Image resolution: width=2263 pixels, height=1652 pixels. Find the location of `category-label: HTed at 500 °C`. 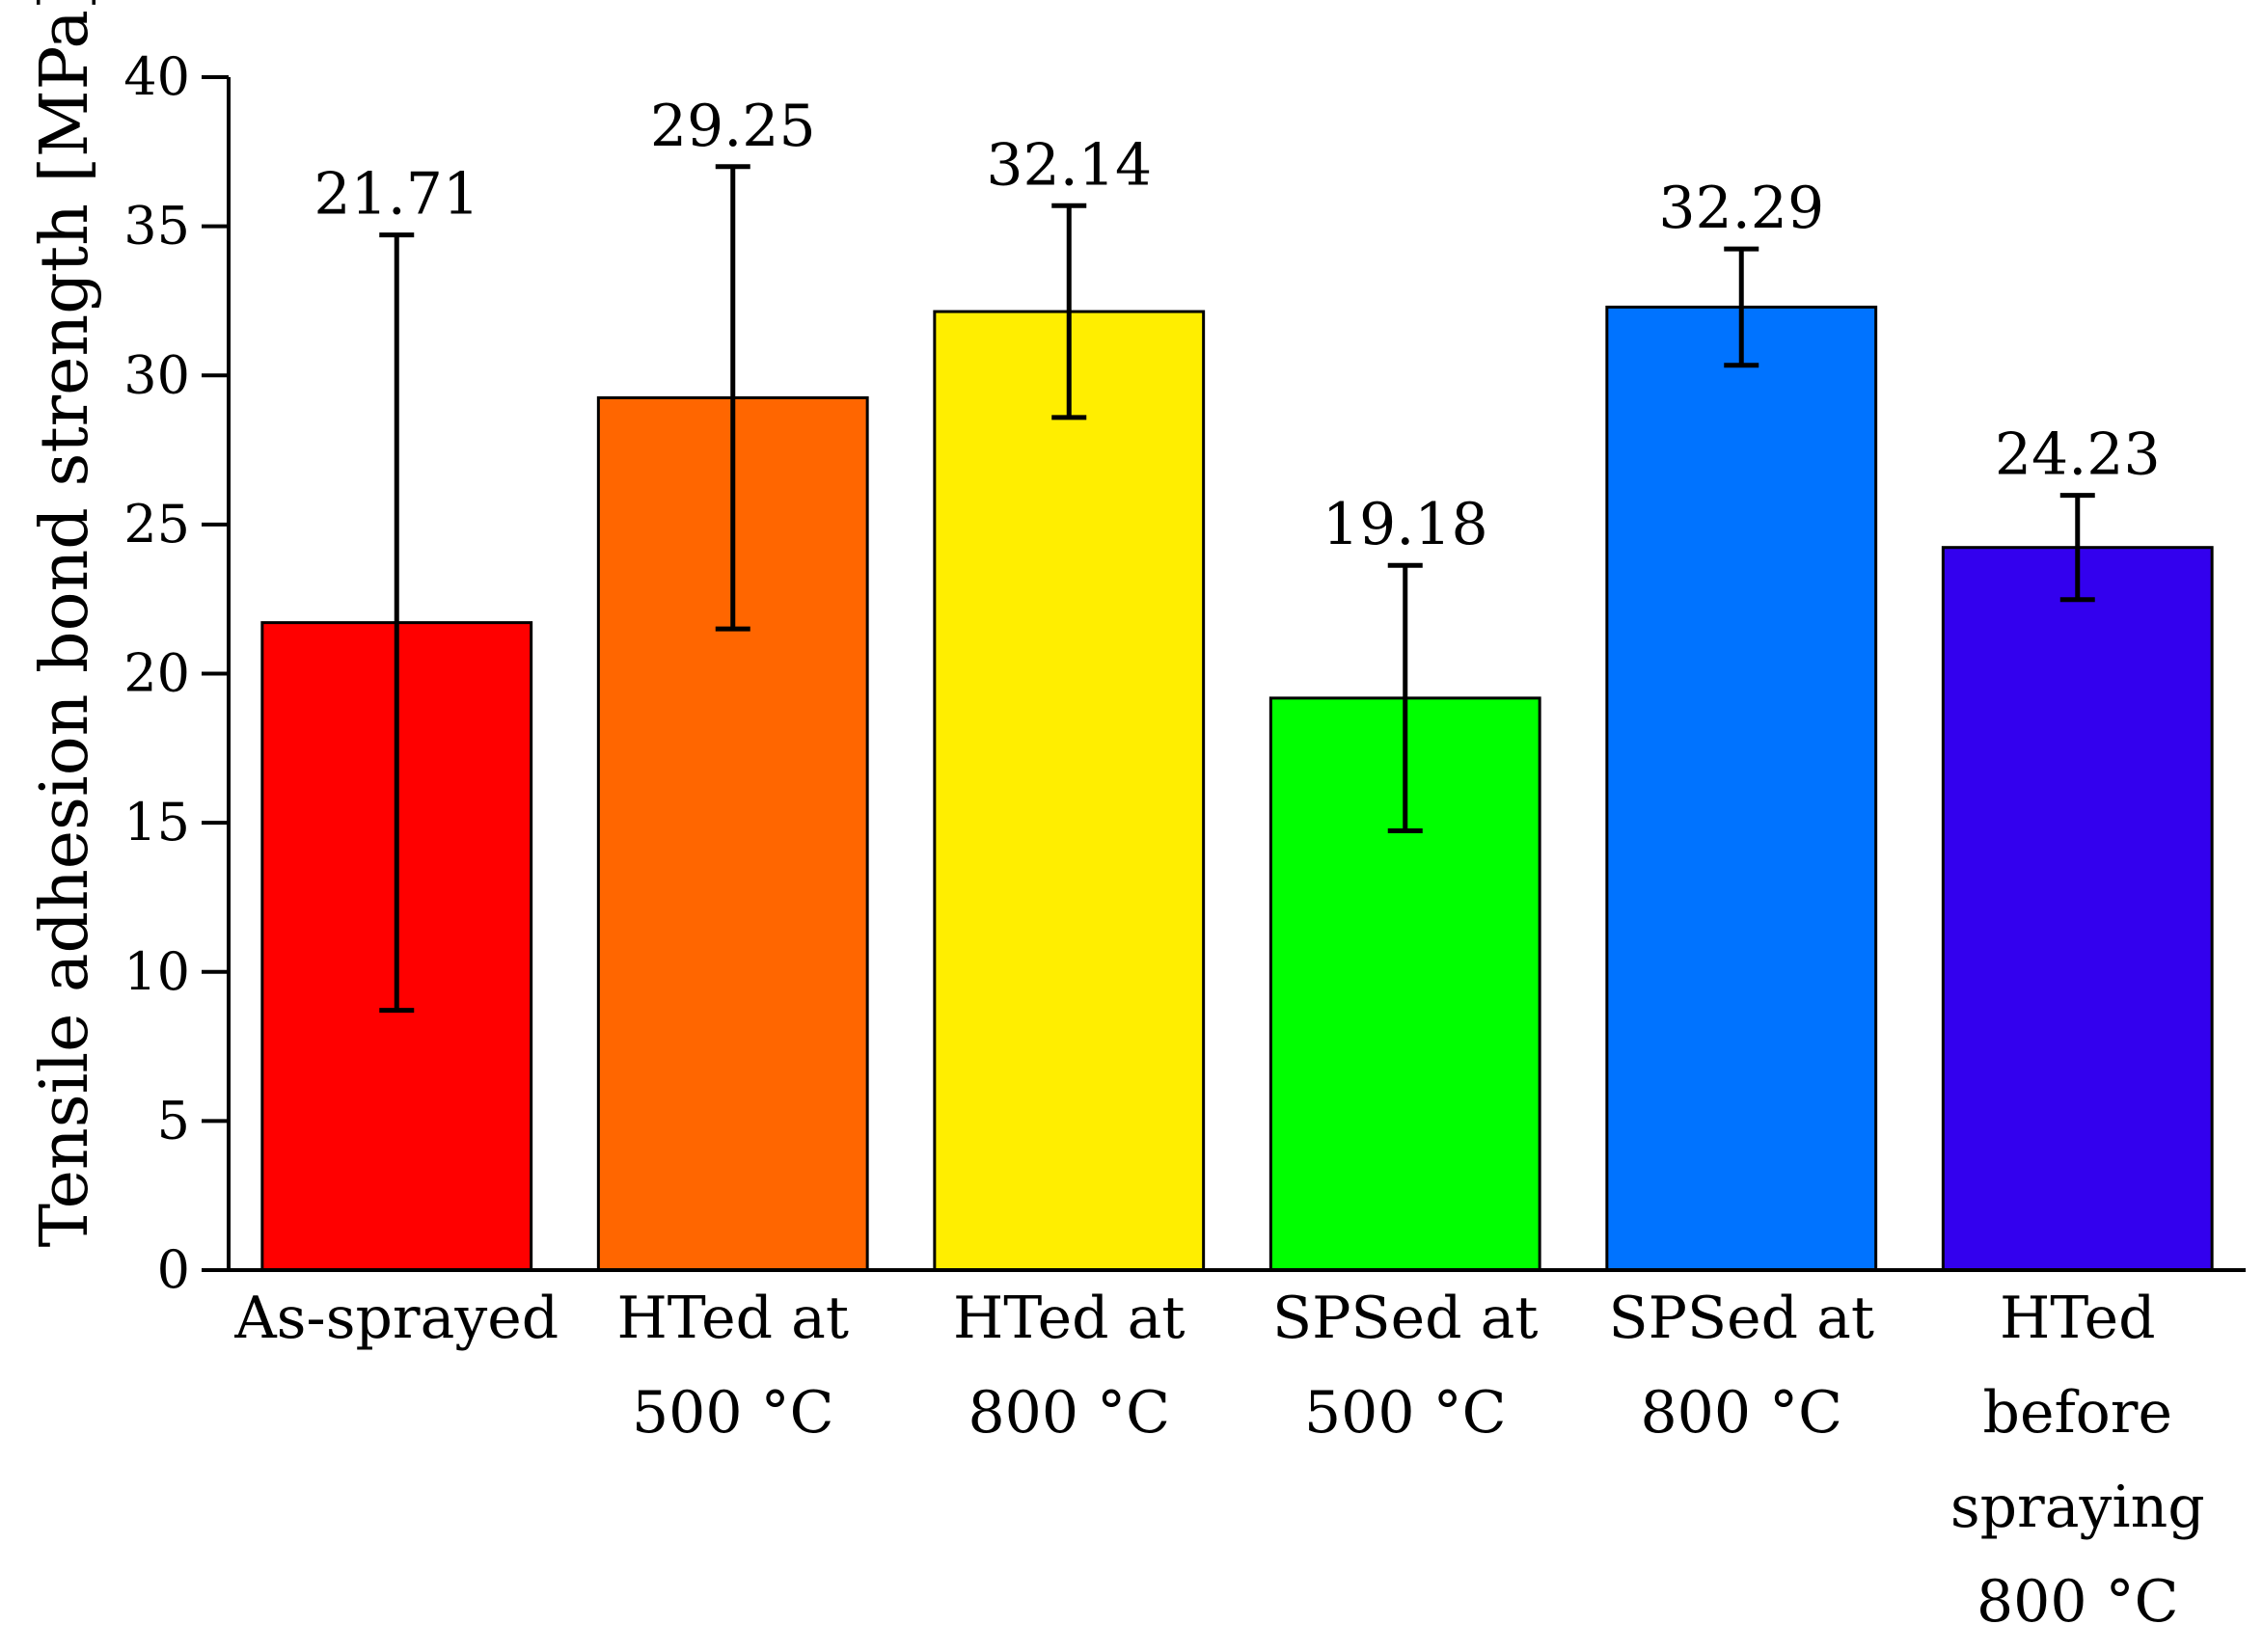

category-label: HTed at 500 °C is located at coordinates (733, 1366).